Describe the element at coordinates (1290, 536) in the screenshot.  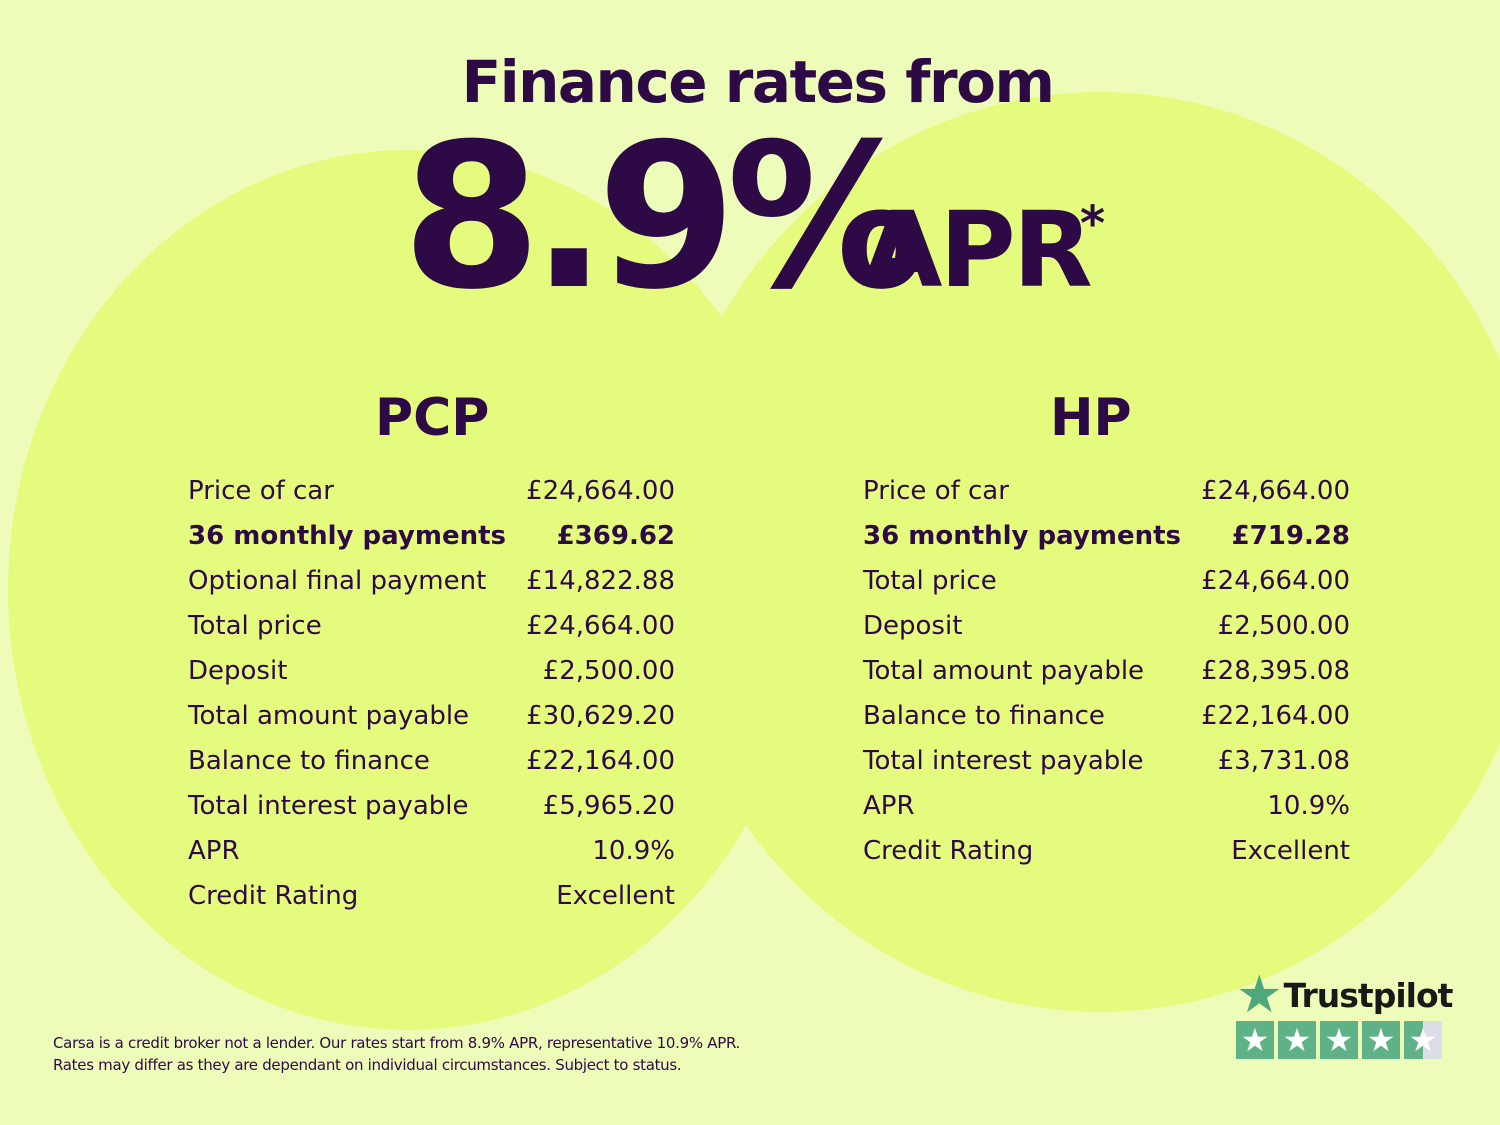
I see `row-value: £719.28` at that location.